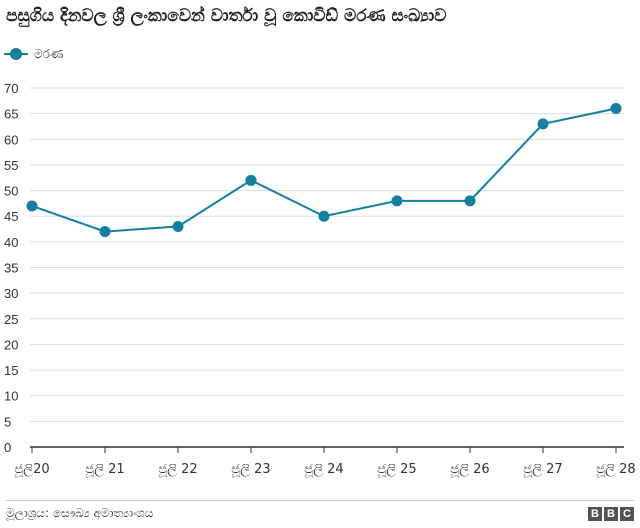 The image size is (640, 528). I want to click on y-tick-label: 30, so click(11, 293).